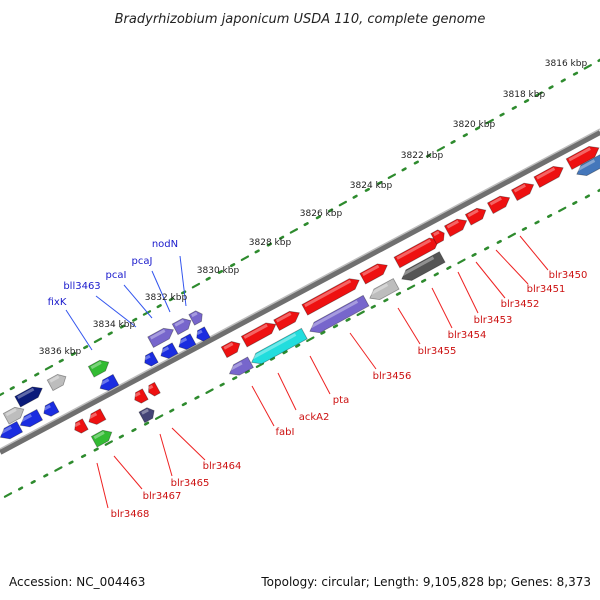 The width and height of the screenshot is (600, 600). Describe the element at coordinates (142, 261) in the screenshot. I see `gene-label: pcaJ` at that location.